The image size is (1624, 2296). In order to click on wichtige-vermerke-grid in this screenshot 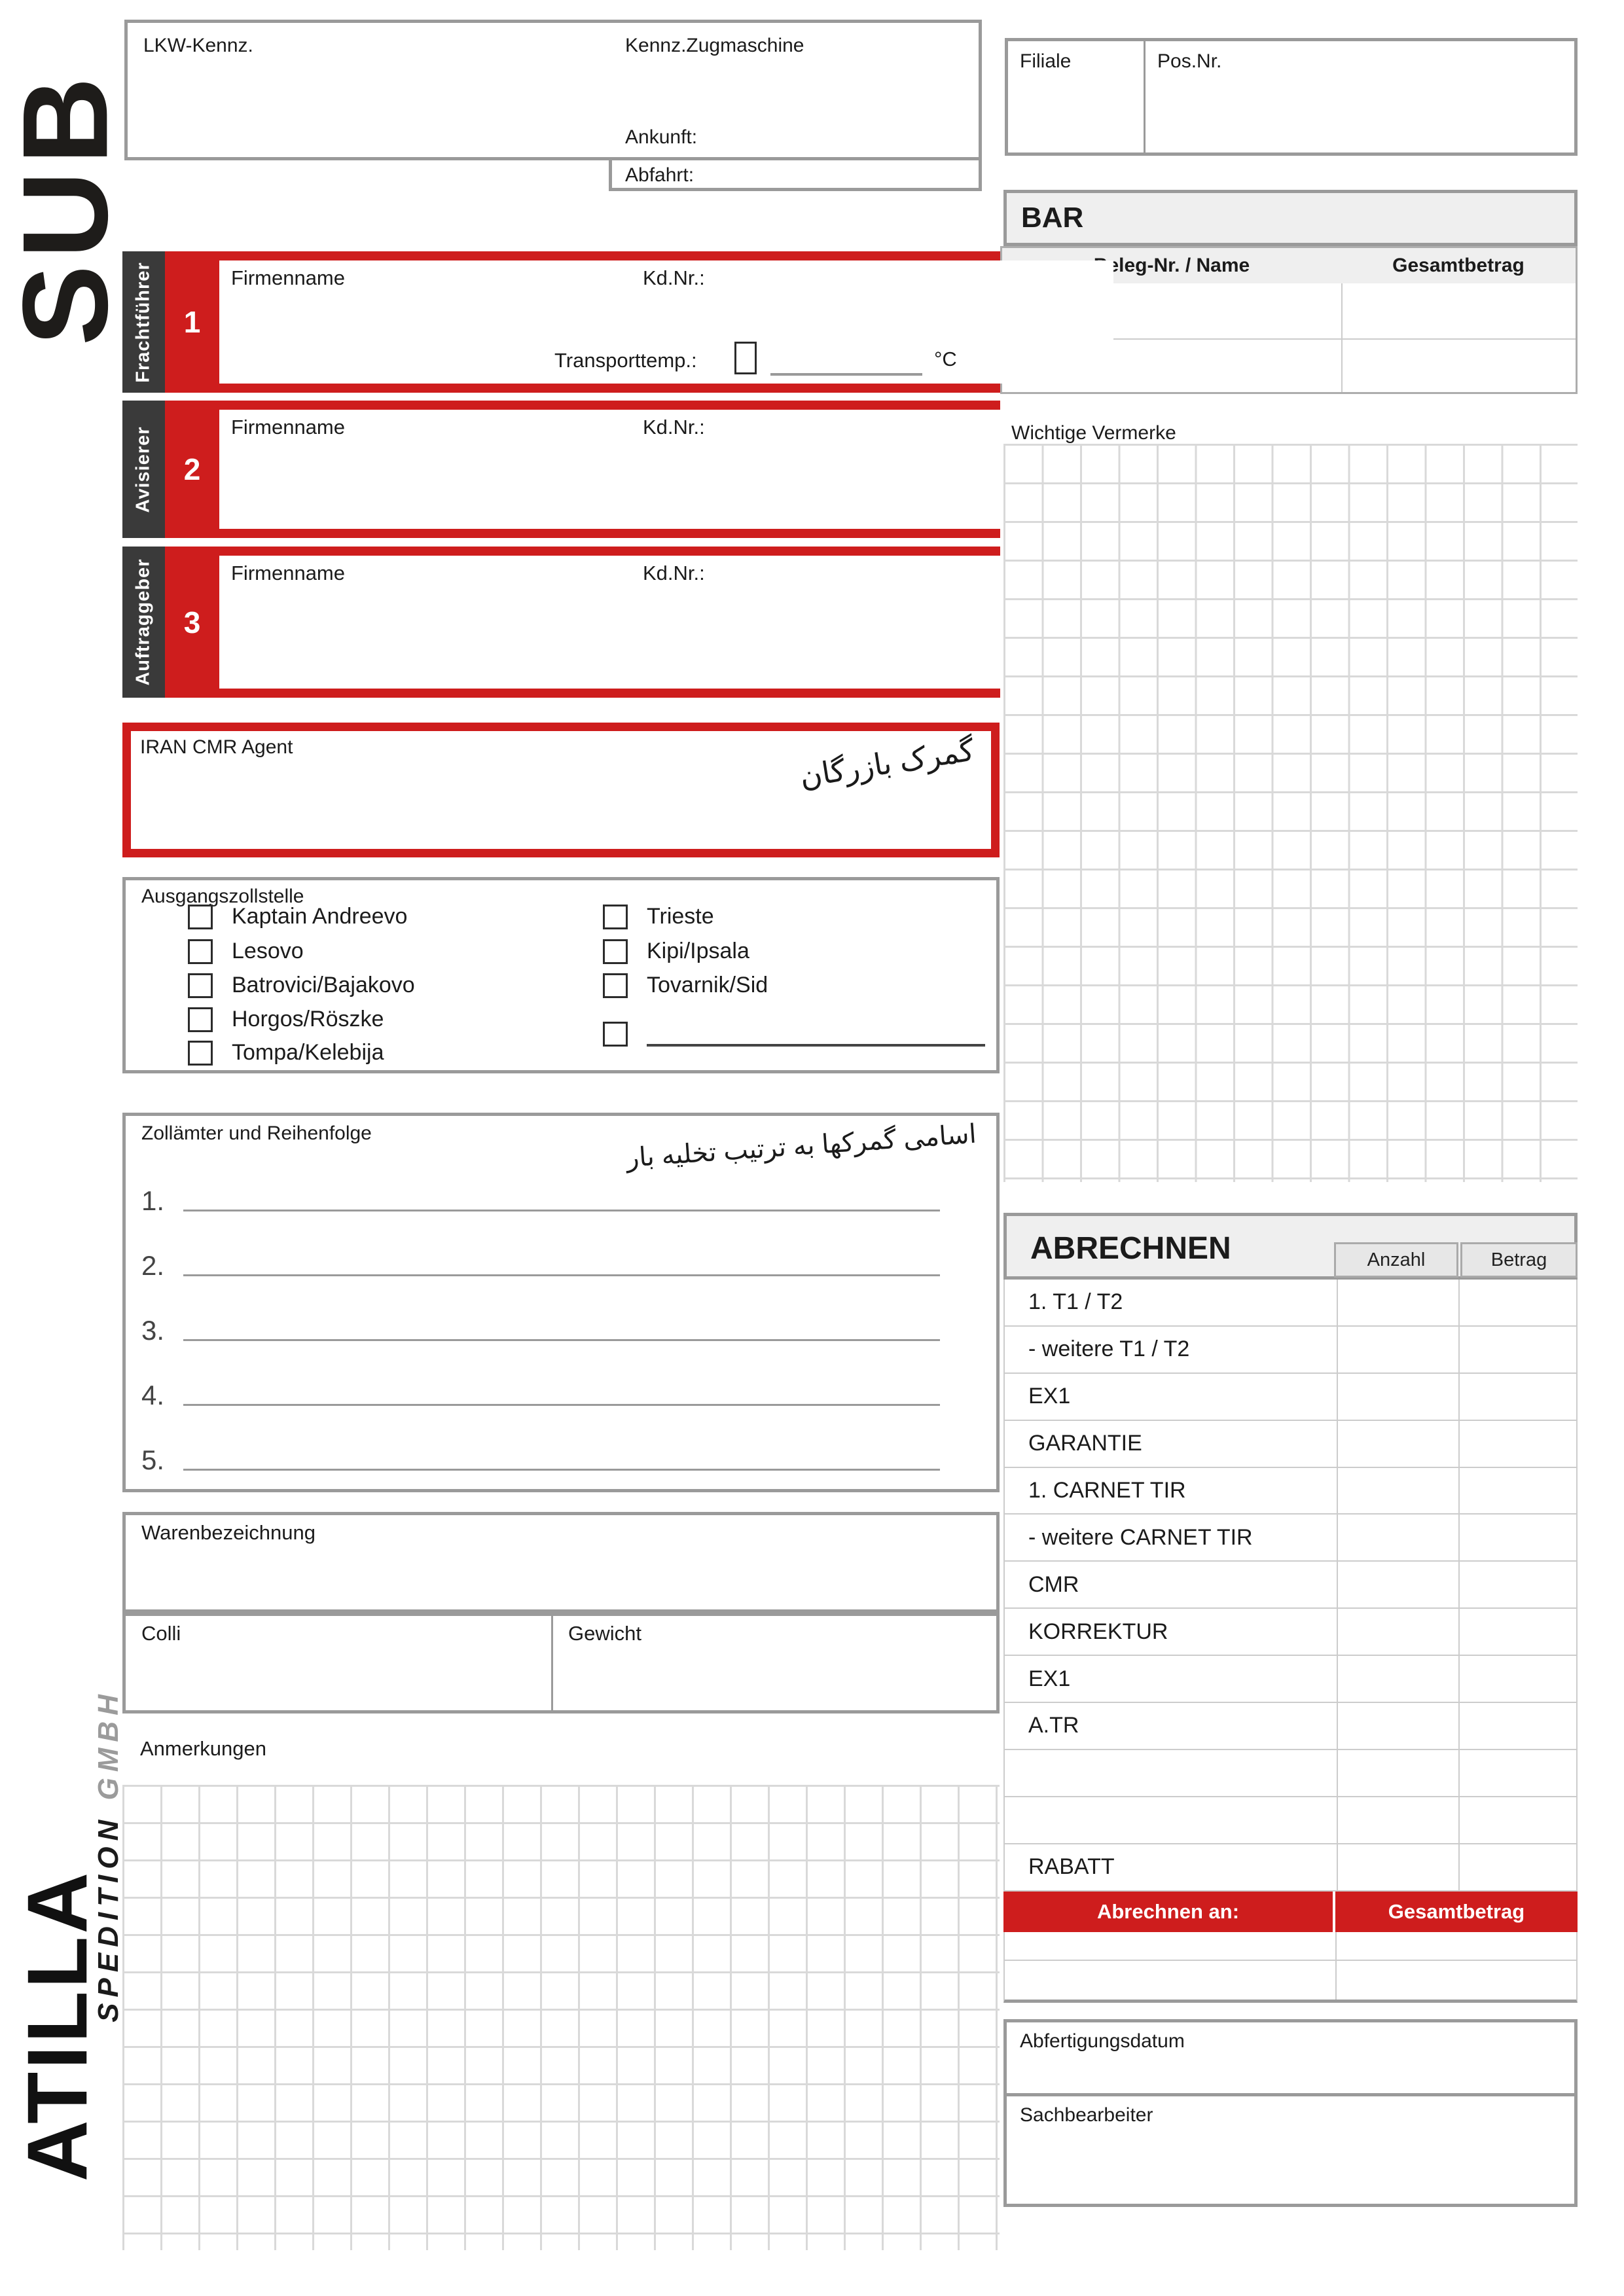, I will do `click(1290, 813)`.